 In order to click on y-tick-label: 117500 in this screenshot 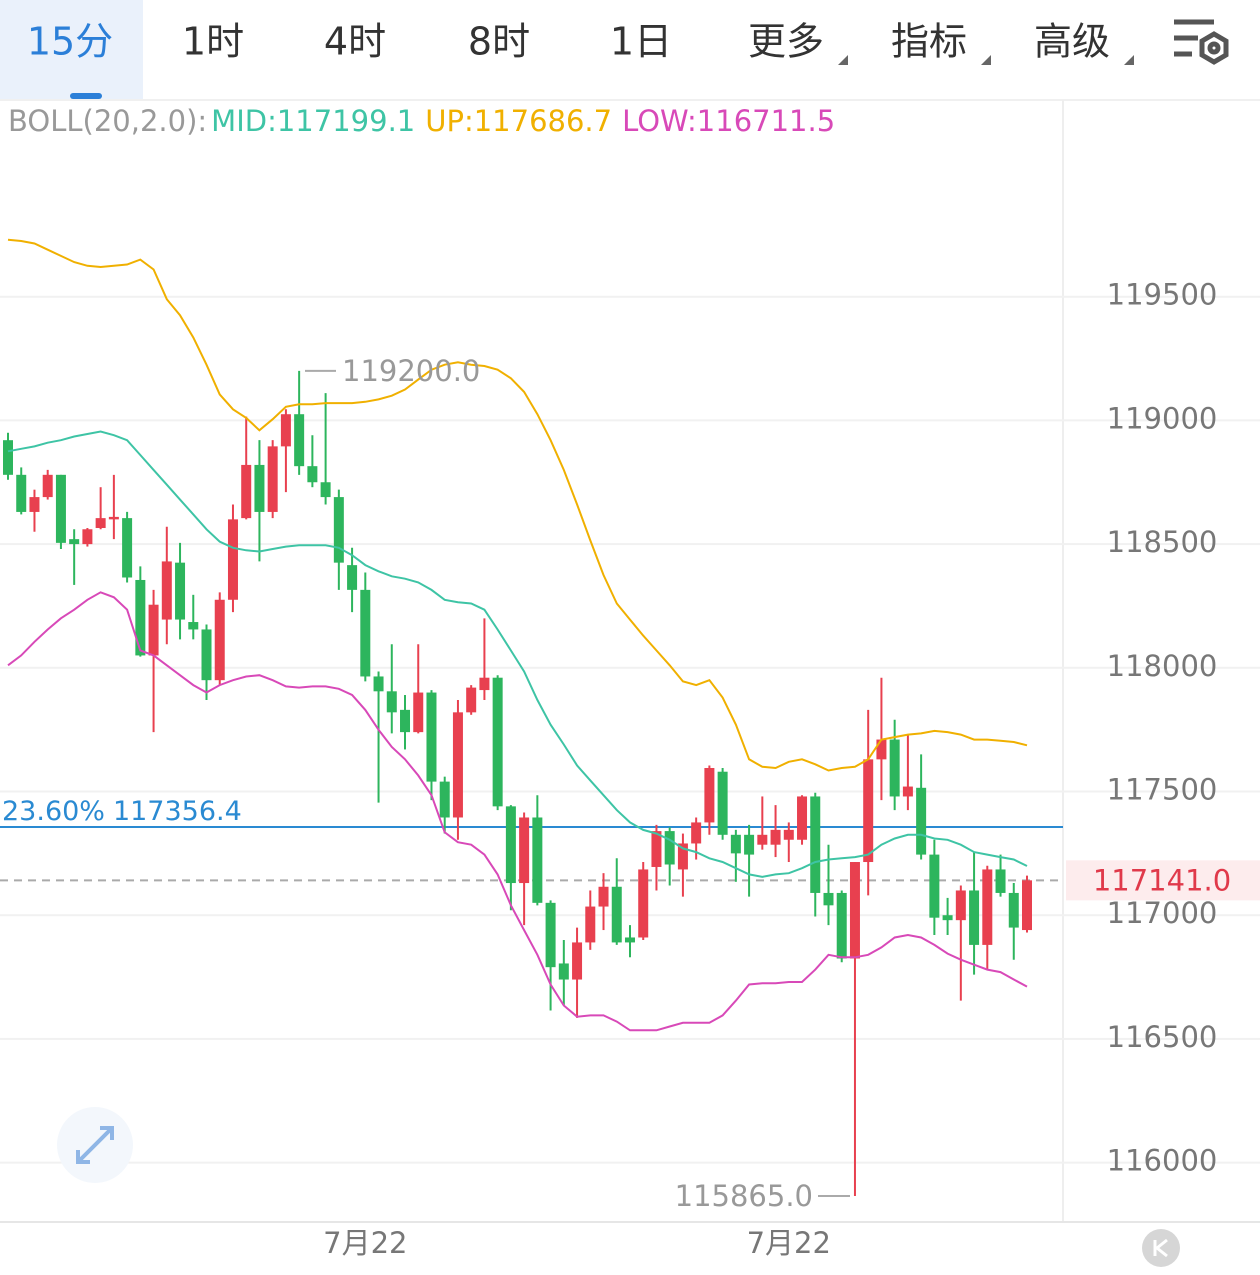, I will do `click(1162, 790)`.